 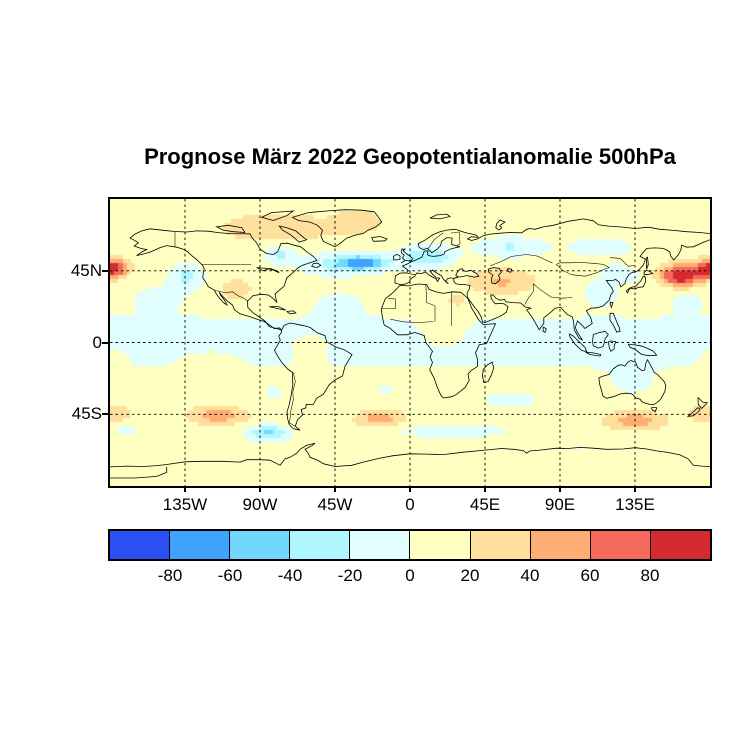 What do you see at coordinates (86, 414) in the screenshot?
I see `y-axis-label: 45S` at bounding box center [86, 414].